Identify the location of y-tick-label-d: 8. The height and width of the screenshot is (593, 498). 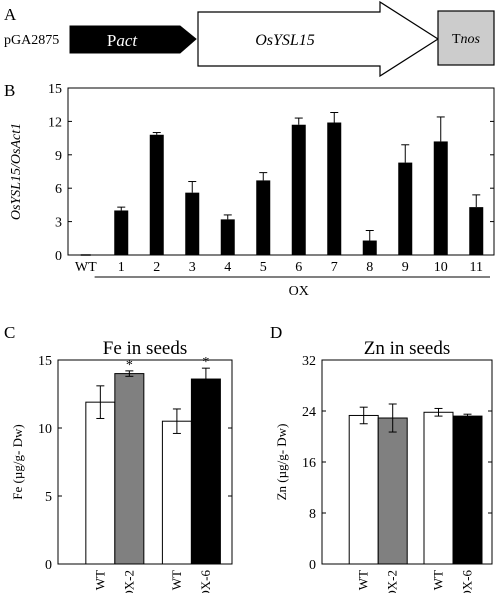
(312, 514).